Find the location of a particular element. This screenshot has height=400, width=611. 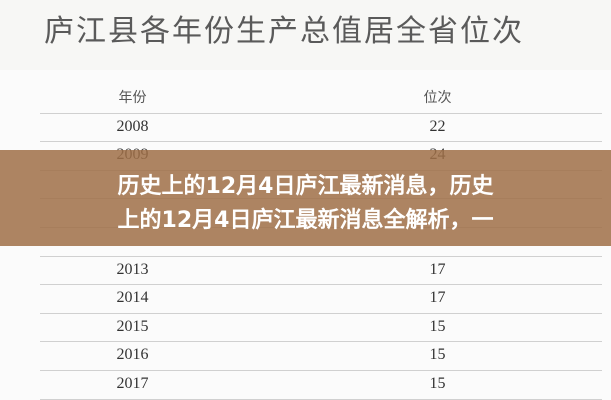

cell: 2016 is located at coordinates (132, 355).